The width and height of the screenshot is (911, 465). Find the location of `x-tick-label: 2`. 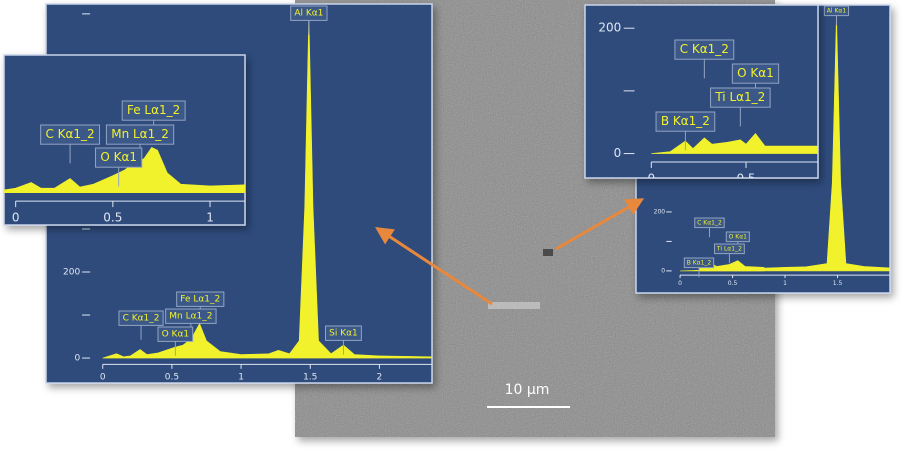

x-tick-label: 2 is located at coordinates (380, 377).